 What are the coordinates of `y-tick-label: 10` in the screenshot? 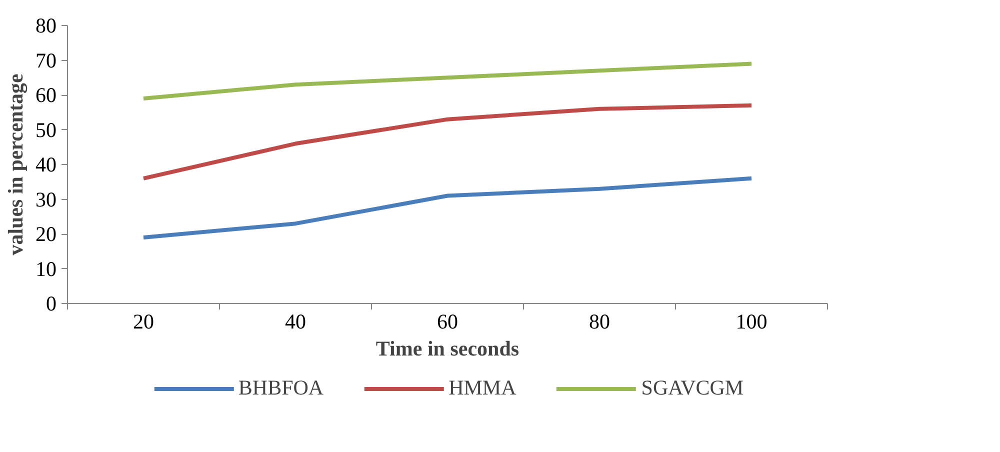 It's located at (46, 268).